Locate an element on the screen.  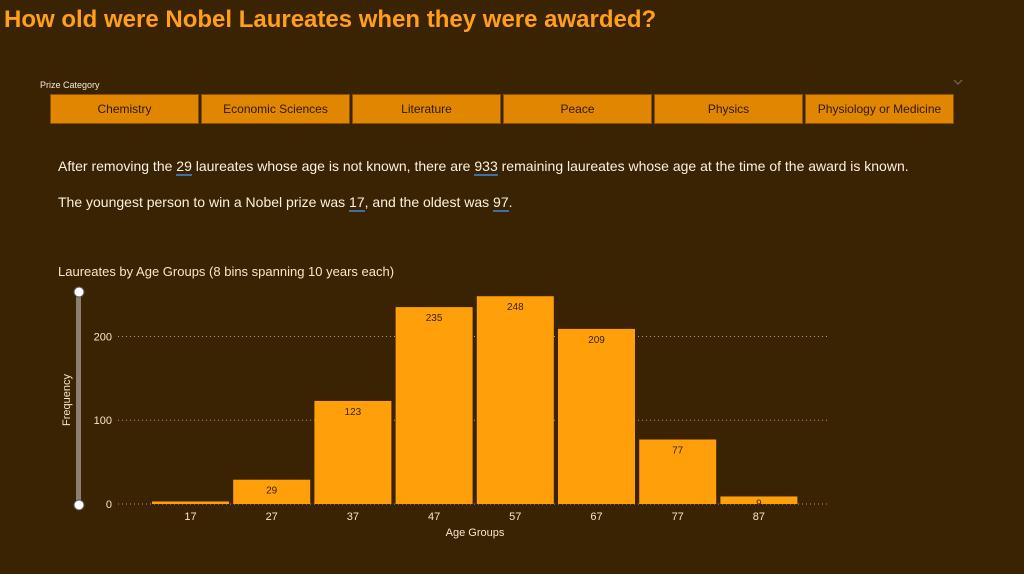
x-tick-label: 77 is located at coordinates (678, 517).